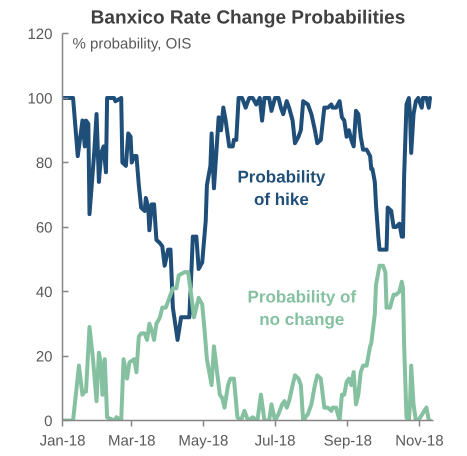  What do you see at coordinates (275, 441) in the screenshot?
I see `x-tick-label: Jul-18` at bounding box center [275, 441].